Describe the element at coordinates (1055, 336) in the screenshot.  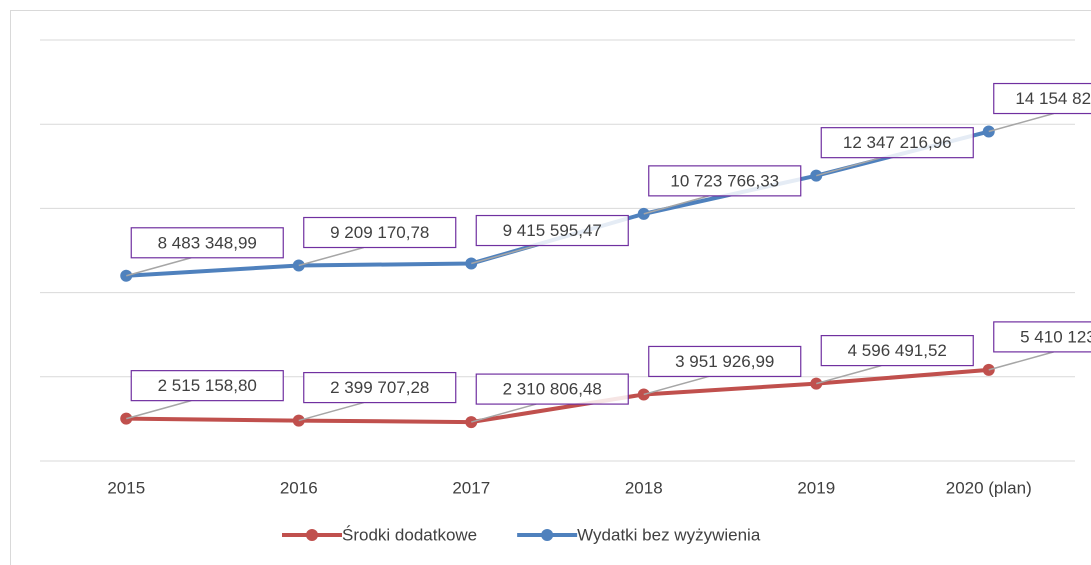
I see `data-label: 5 410 123,08` at that location.